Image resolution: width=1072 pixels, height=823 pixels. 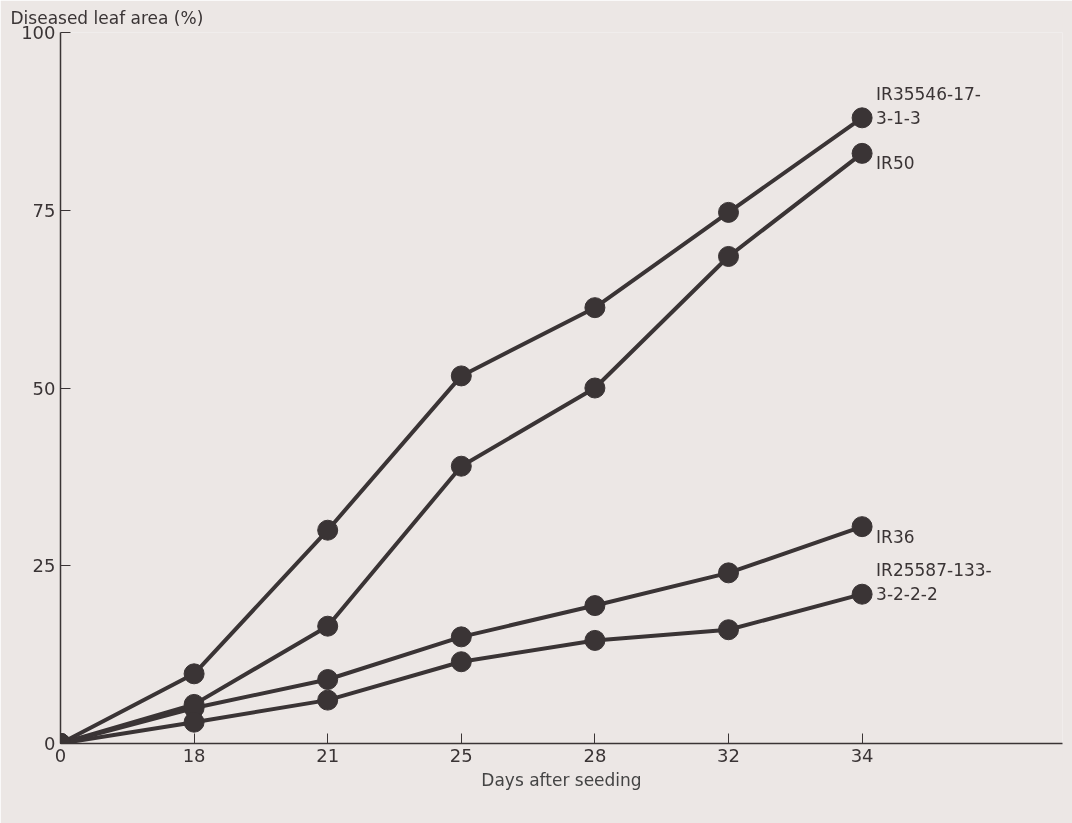 I want to click on y-tick-label: 25, so click(x=44, y=566).